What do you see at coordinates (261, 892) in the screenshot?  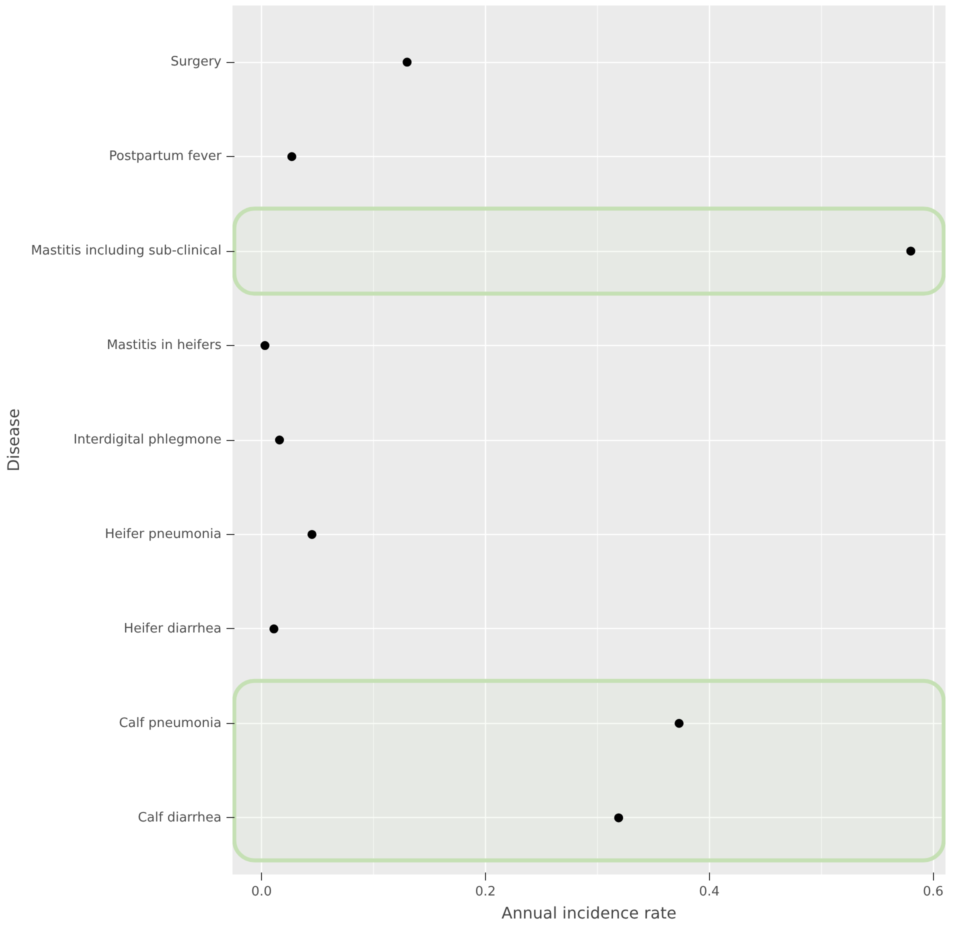 I see `x-tick-label: 0.0` at bounding box center [261, 892].